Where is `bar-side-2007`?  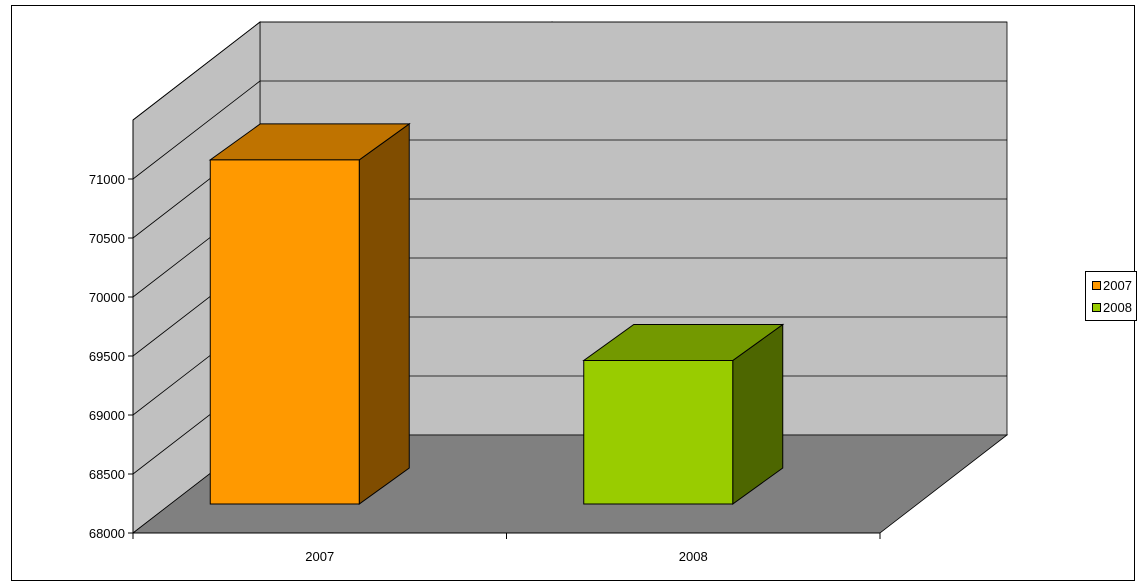 bar-side-2007 is located at coordinates (384, 313).